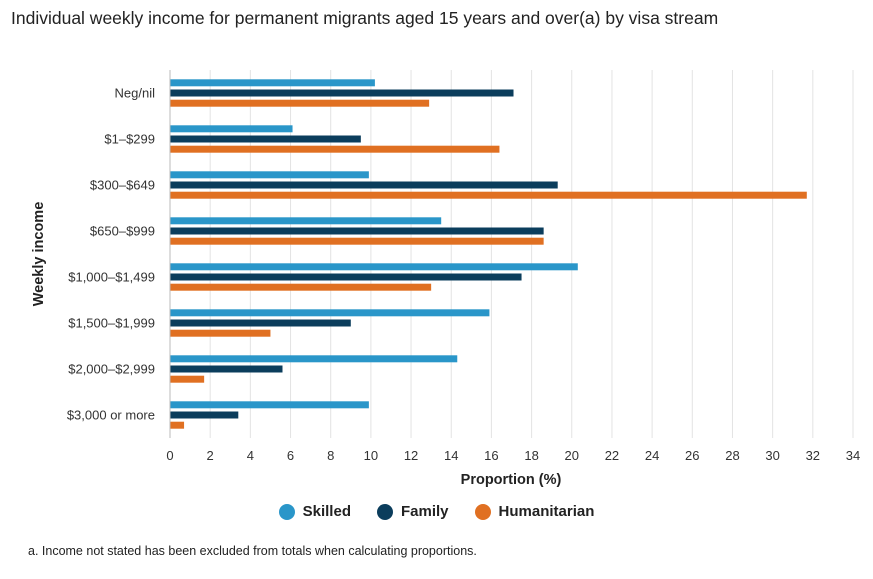 The height and width of the screenshot is (579, 873). What do you see at coordinates (111, 277) in the screenshot?
I see `y-tick-label: $1,000–$1,499` at bounding box center [111, 277].